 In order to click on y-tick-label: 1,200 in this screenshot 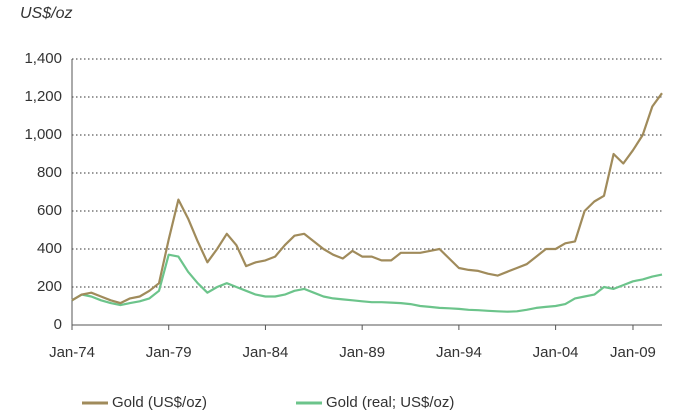, I will do `click(43, 96)`.